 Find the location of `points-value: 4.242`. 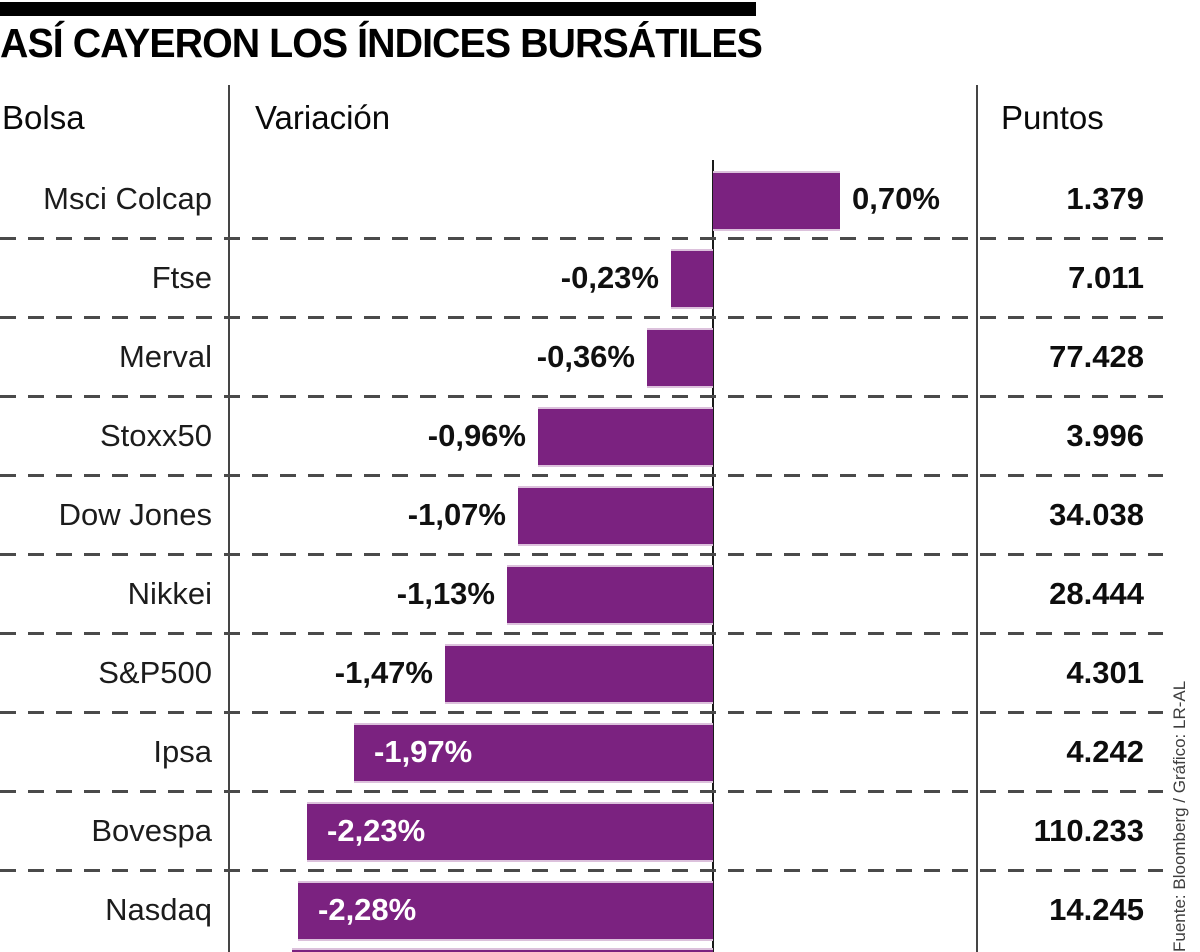

points-value: 4.242 is located at coordinates (1105, 751).